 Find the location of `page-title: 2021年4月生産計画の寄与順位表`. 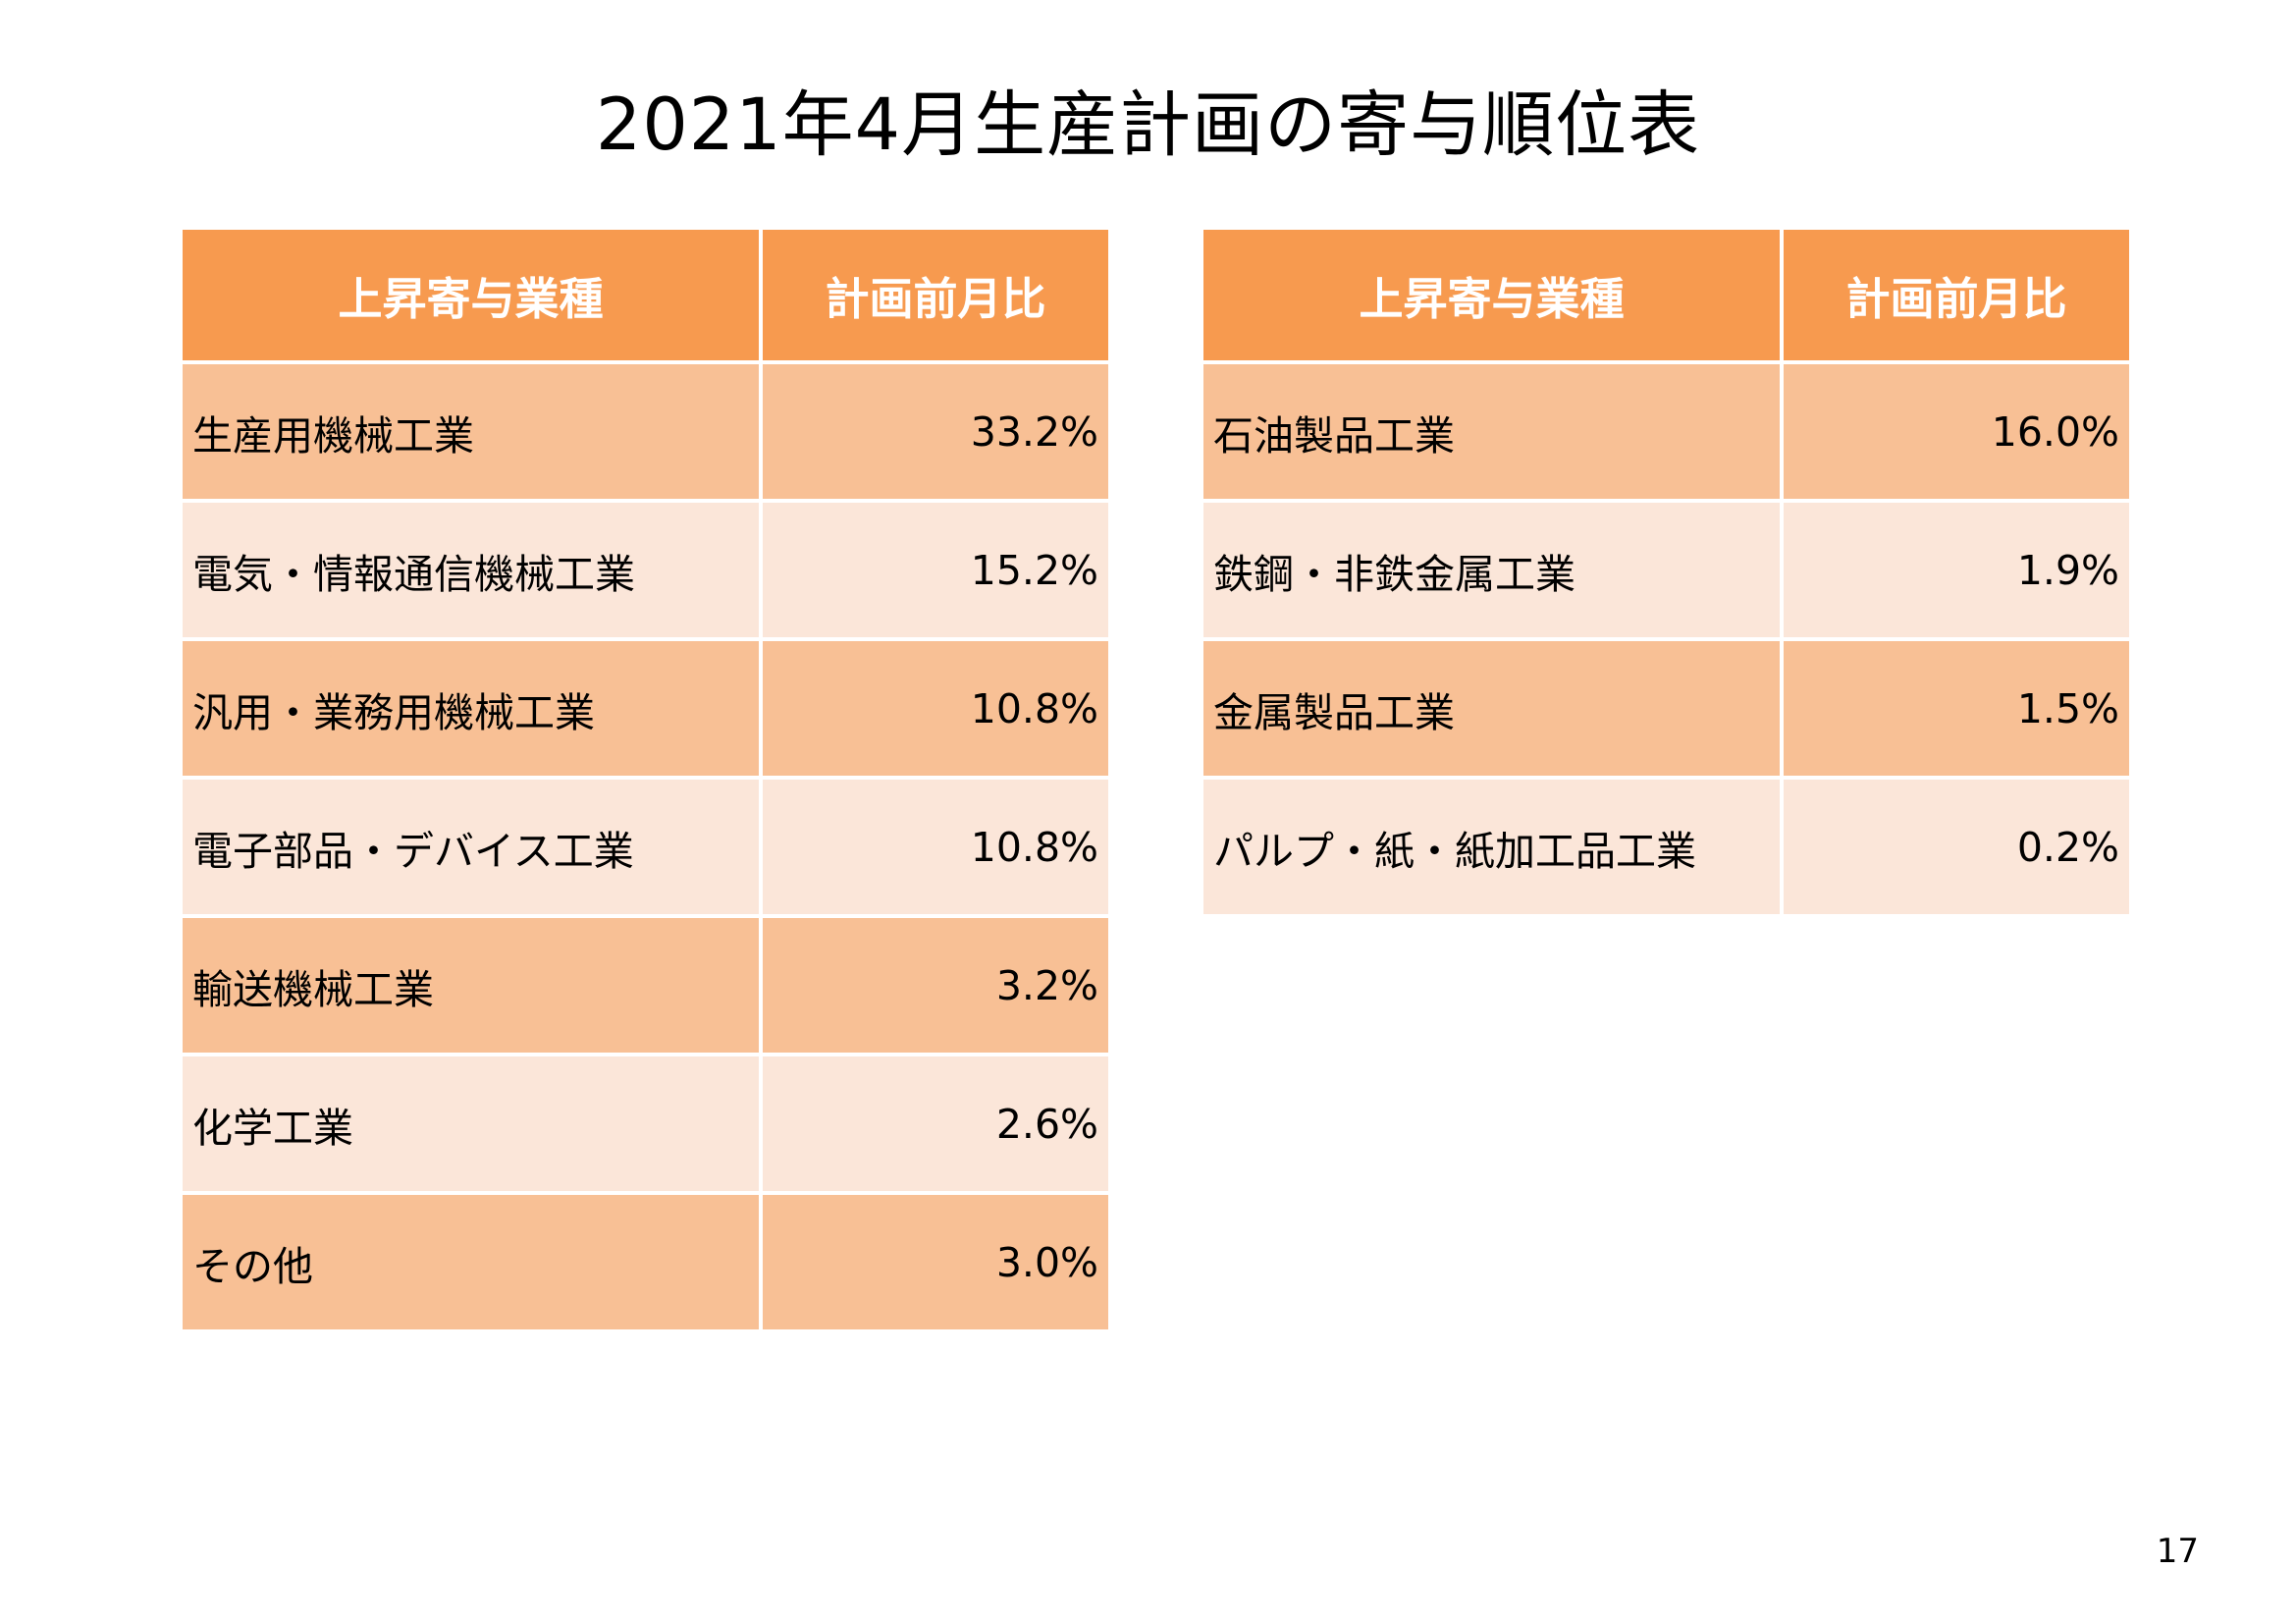

page-title: 2021年4月生産計画の寄与順位表 is located at coordinates (1148, 125).